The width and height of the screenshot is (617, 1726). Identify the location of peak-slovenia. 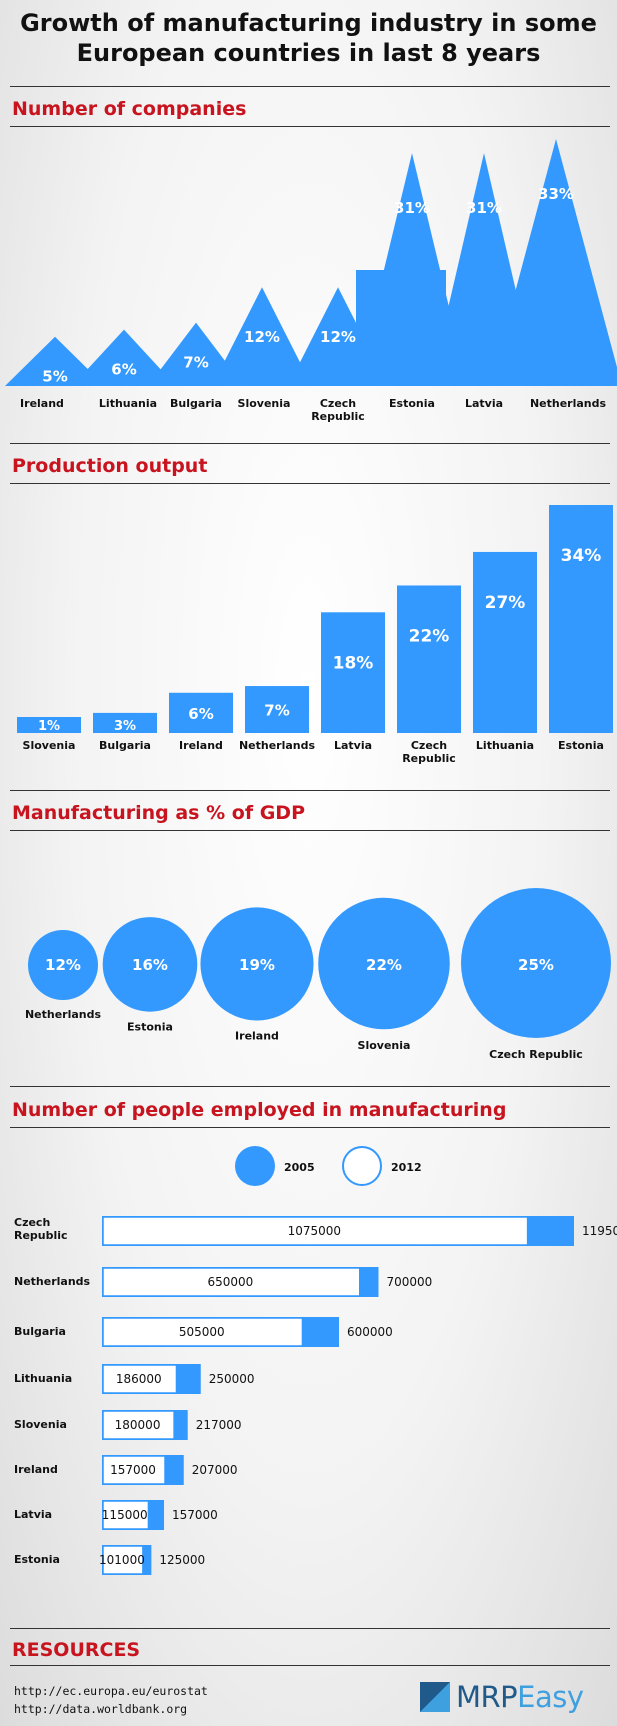
(262, 336).